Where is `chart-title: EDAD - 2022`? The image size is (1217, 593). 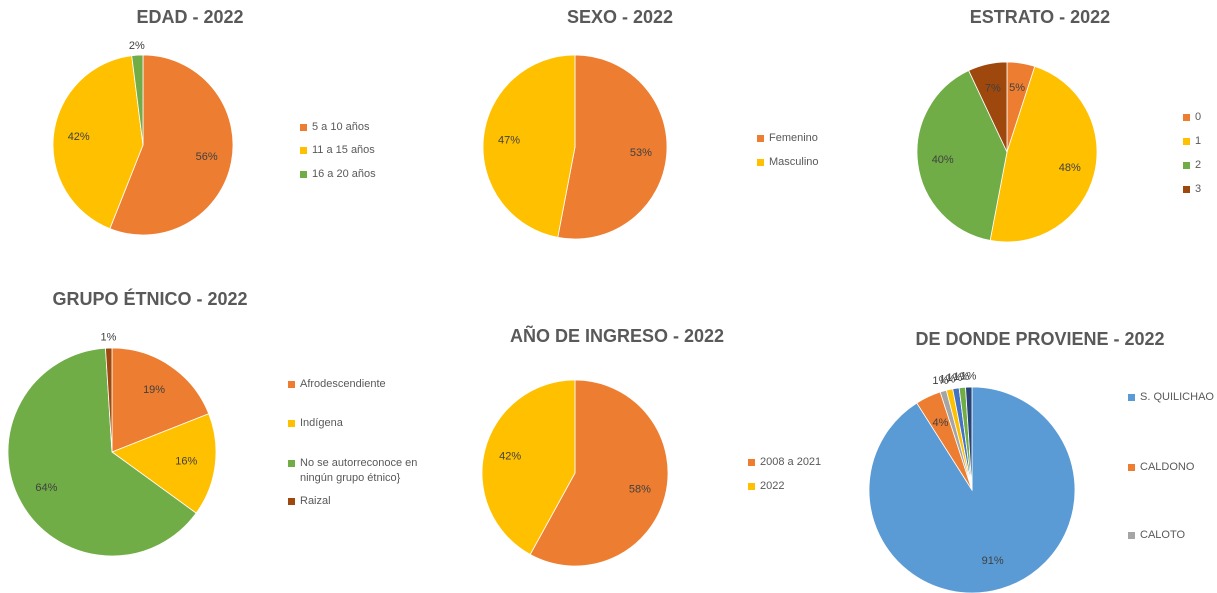
chart-title: EDAD - 2022 is located at coordinates (189, 17).